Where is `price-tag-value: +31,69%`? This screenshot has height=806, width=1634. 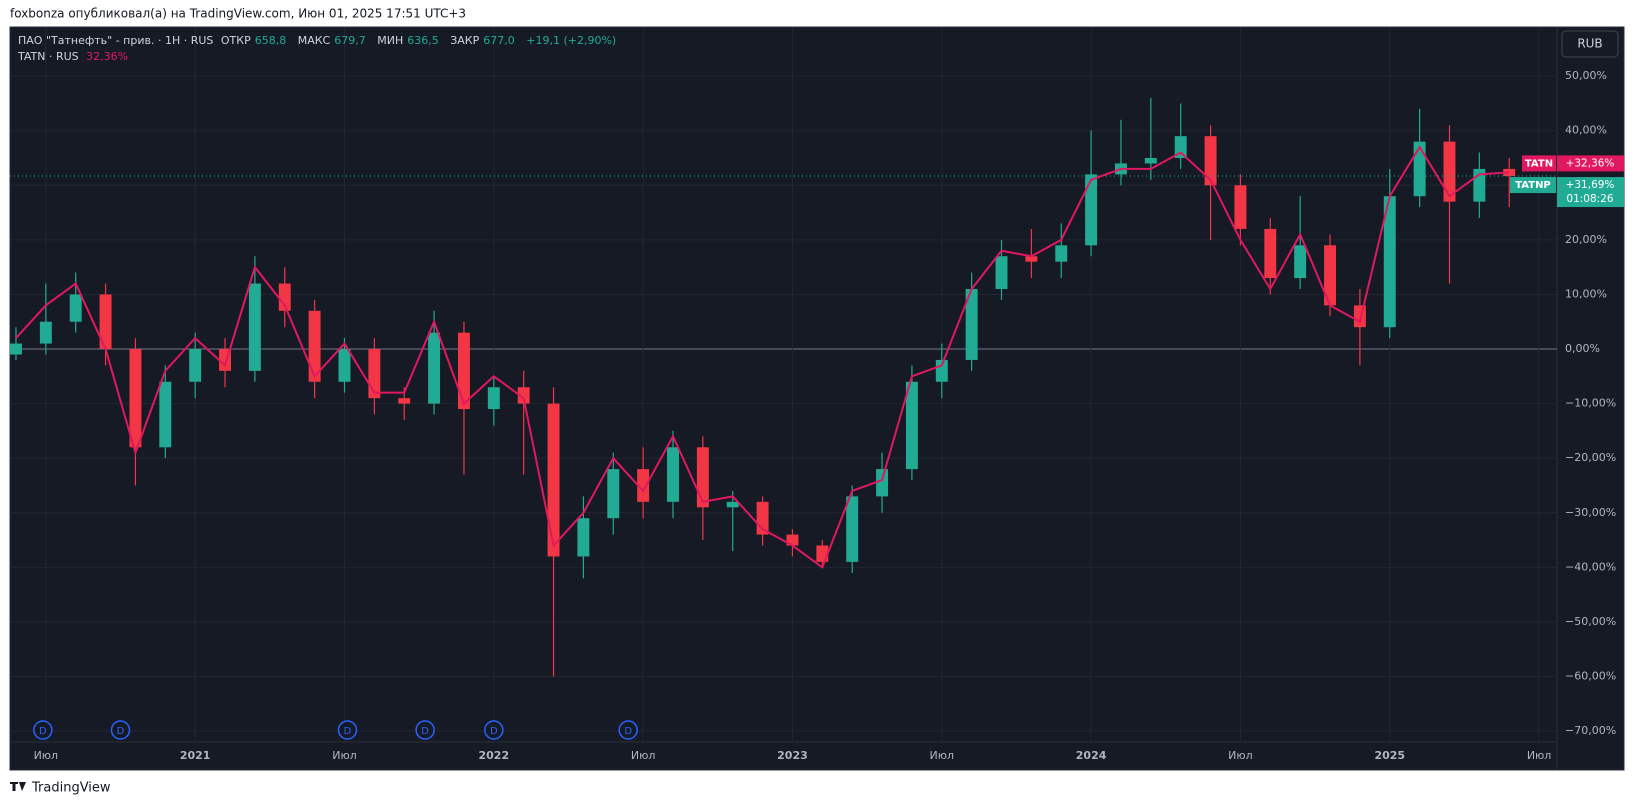 price-tag-value: +31,69% is located at coordinates (1590, 185).